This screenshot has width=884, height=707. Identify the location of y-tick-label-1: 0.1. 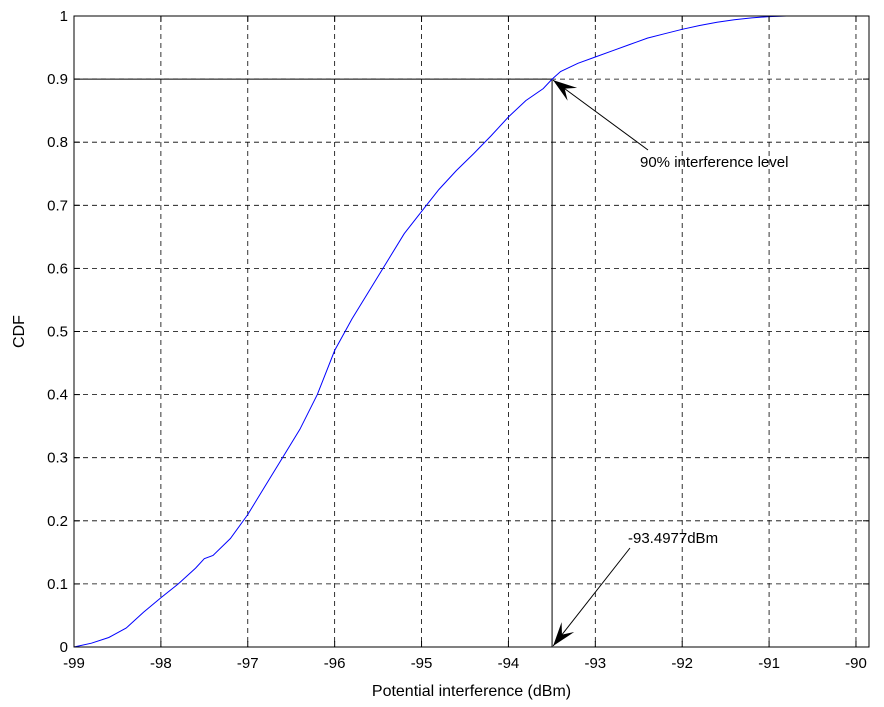
(57, 584).